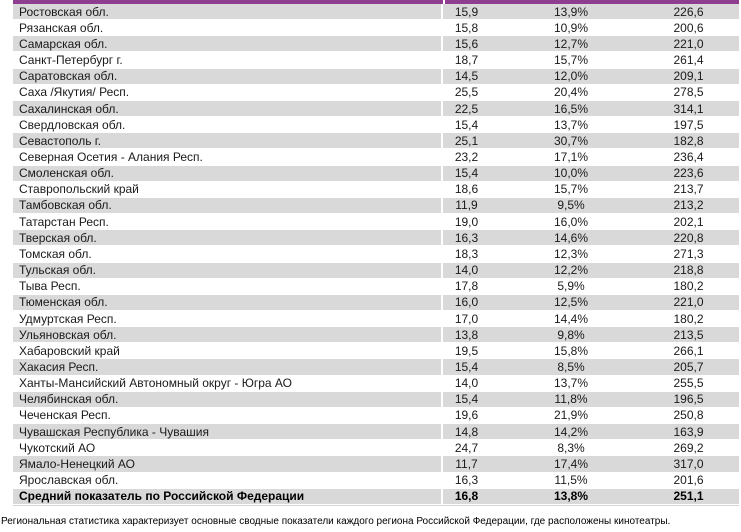 Image resolution: width=741 pixels, height=532 pixels. What do you see at coordinates (228, 464) in the screenshot?
I see `region-name-cell: Ямало-Ненецкий АО` at bounding box center [228, 464].